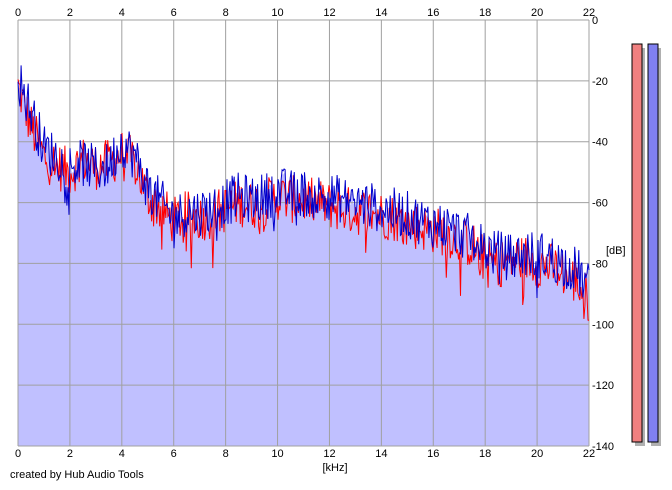 This screenshot has width=672, height=490. Describe the element at coordinates (433, 13) in the screenshot. I see `x-tick-label-top: 16` at that location.